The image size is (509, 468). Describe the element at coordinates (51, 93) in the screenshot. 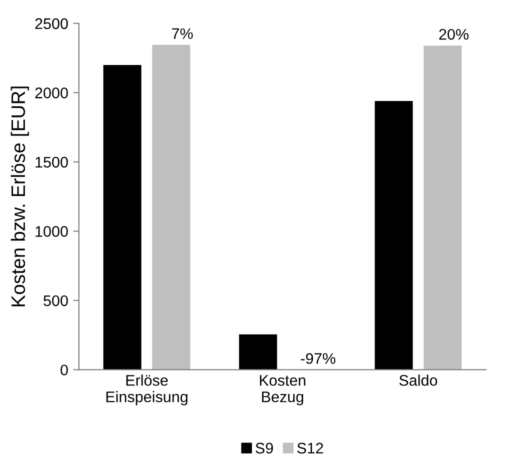

I see `y-tick-label: 2000` at that location.